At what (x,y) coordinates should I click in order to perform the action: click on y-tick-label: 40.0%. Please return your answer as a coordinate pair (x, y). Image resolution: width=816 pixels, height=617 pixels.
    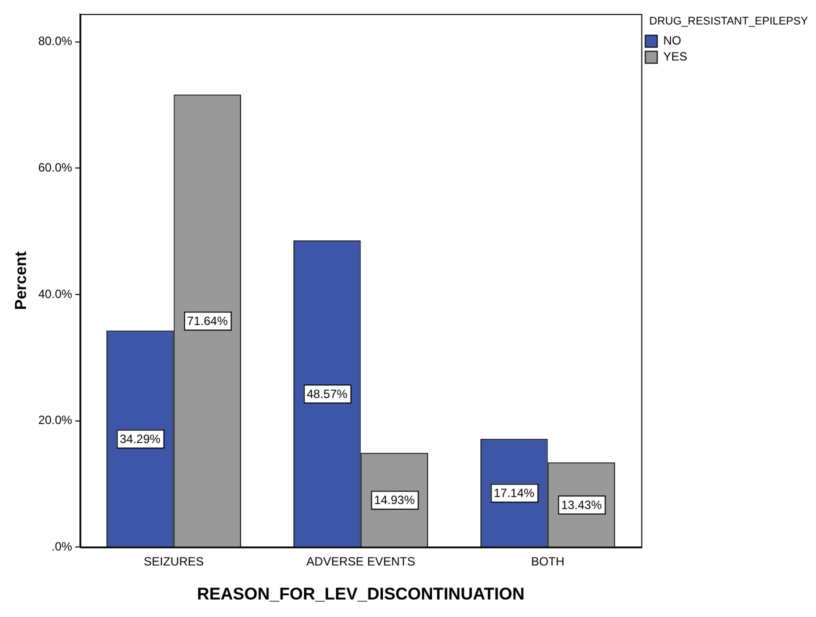
    Looking at the image, I should click on (55, 293).